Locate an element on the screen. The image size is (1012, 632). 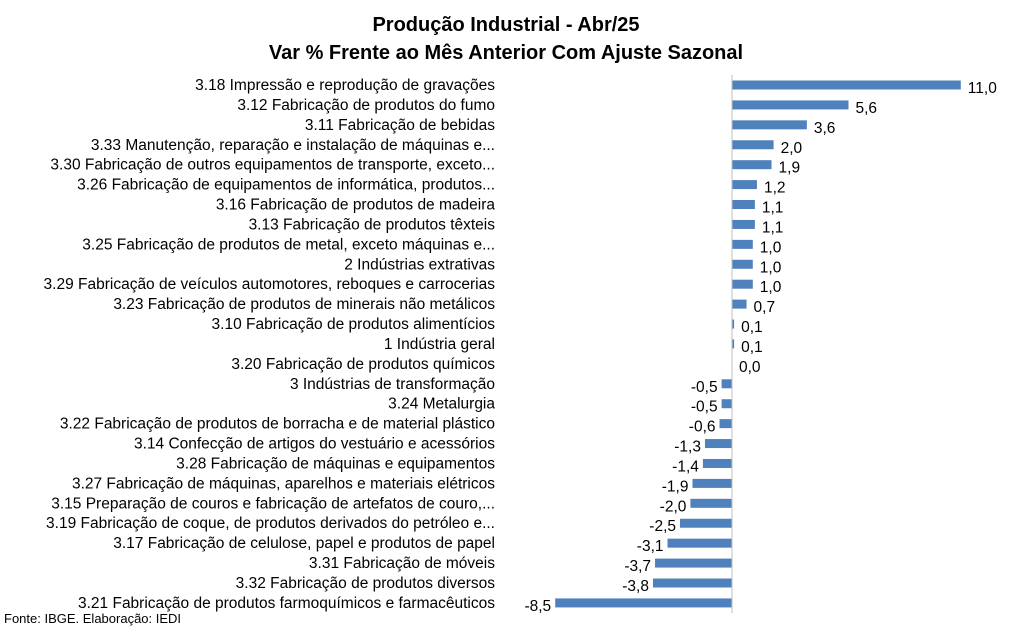
value-label-18: -1,3 is located at coordinates (687, 447).